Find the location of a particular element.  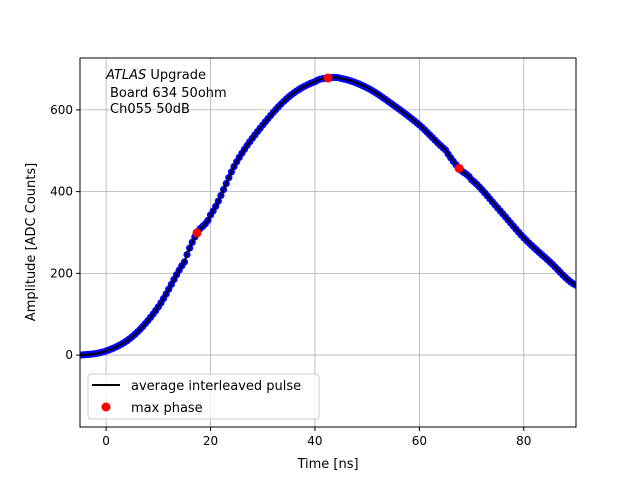

annotation-upgrade: Upgrade is located at coordinates (176, 75).